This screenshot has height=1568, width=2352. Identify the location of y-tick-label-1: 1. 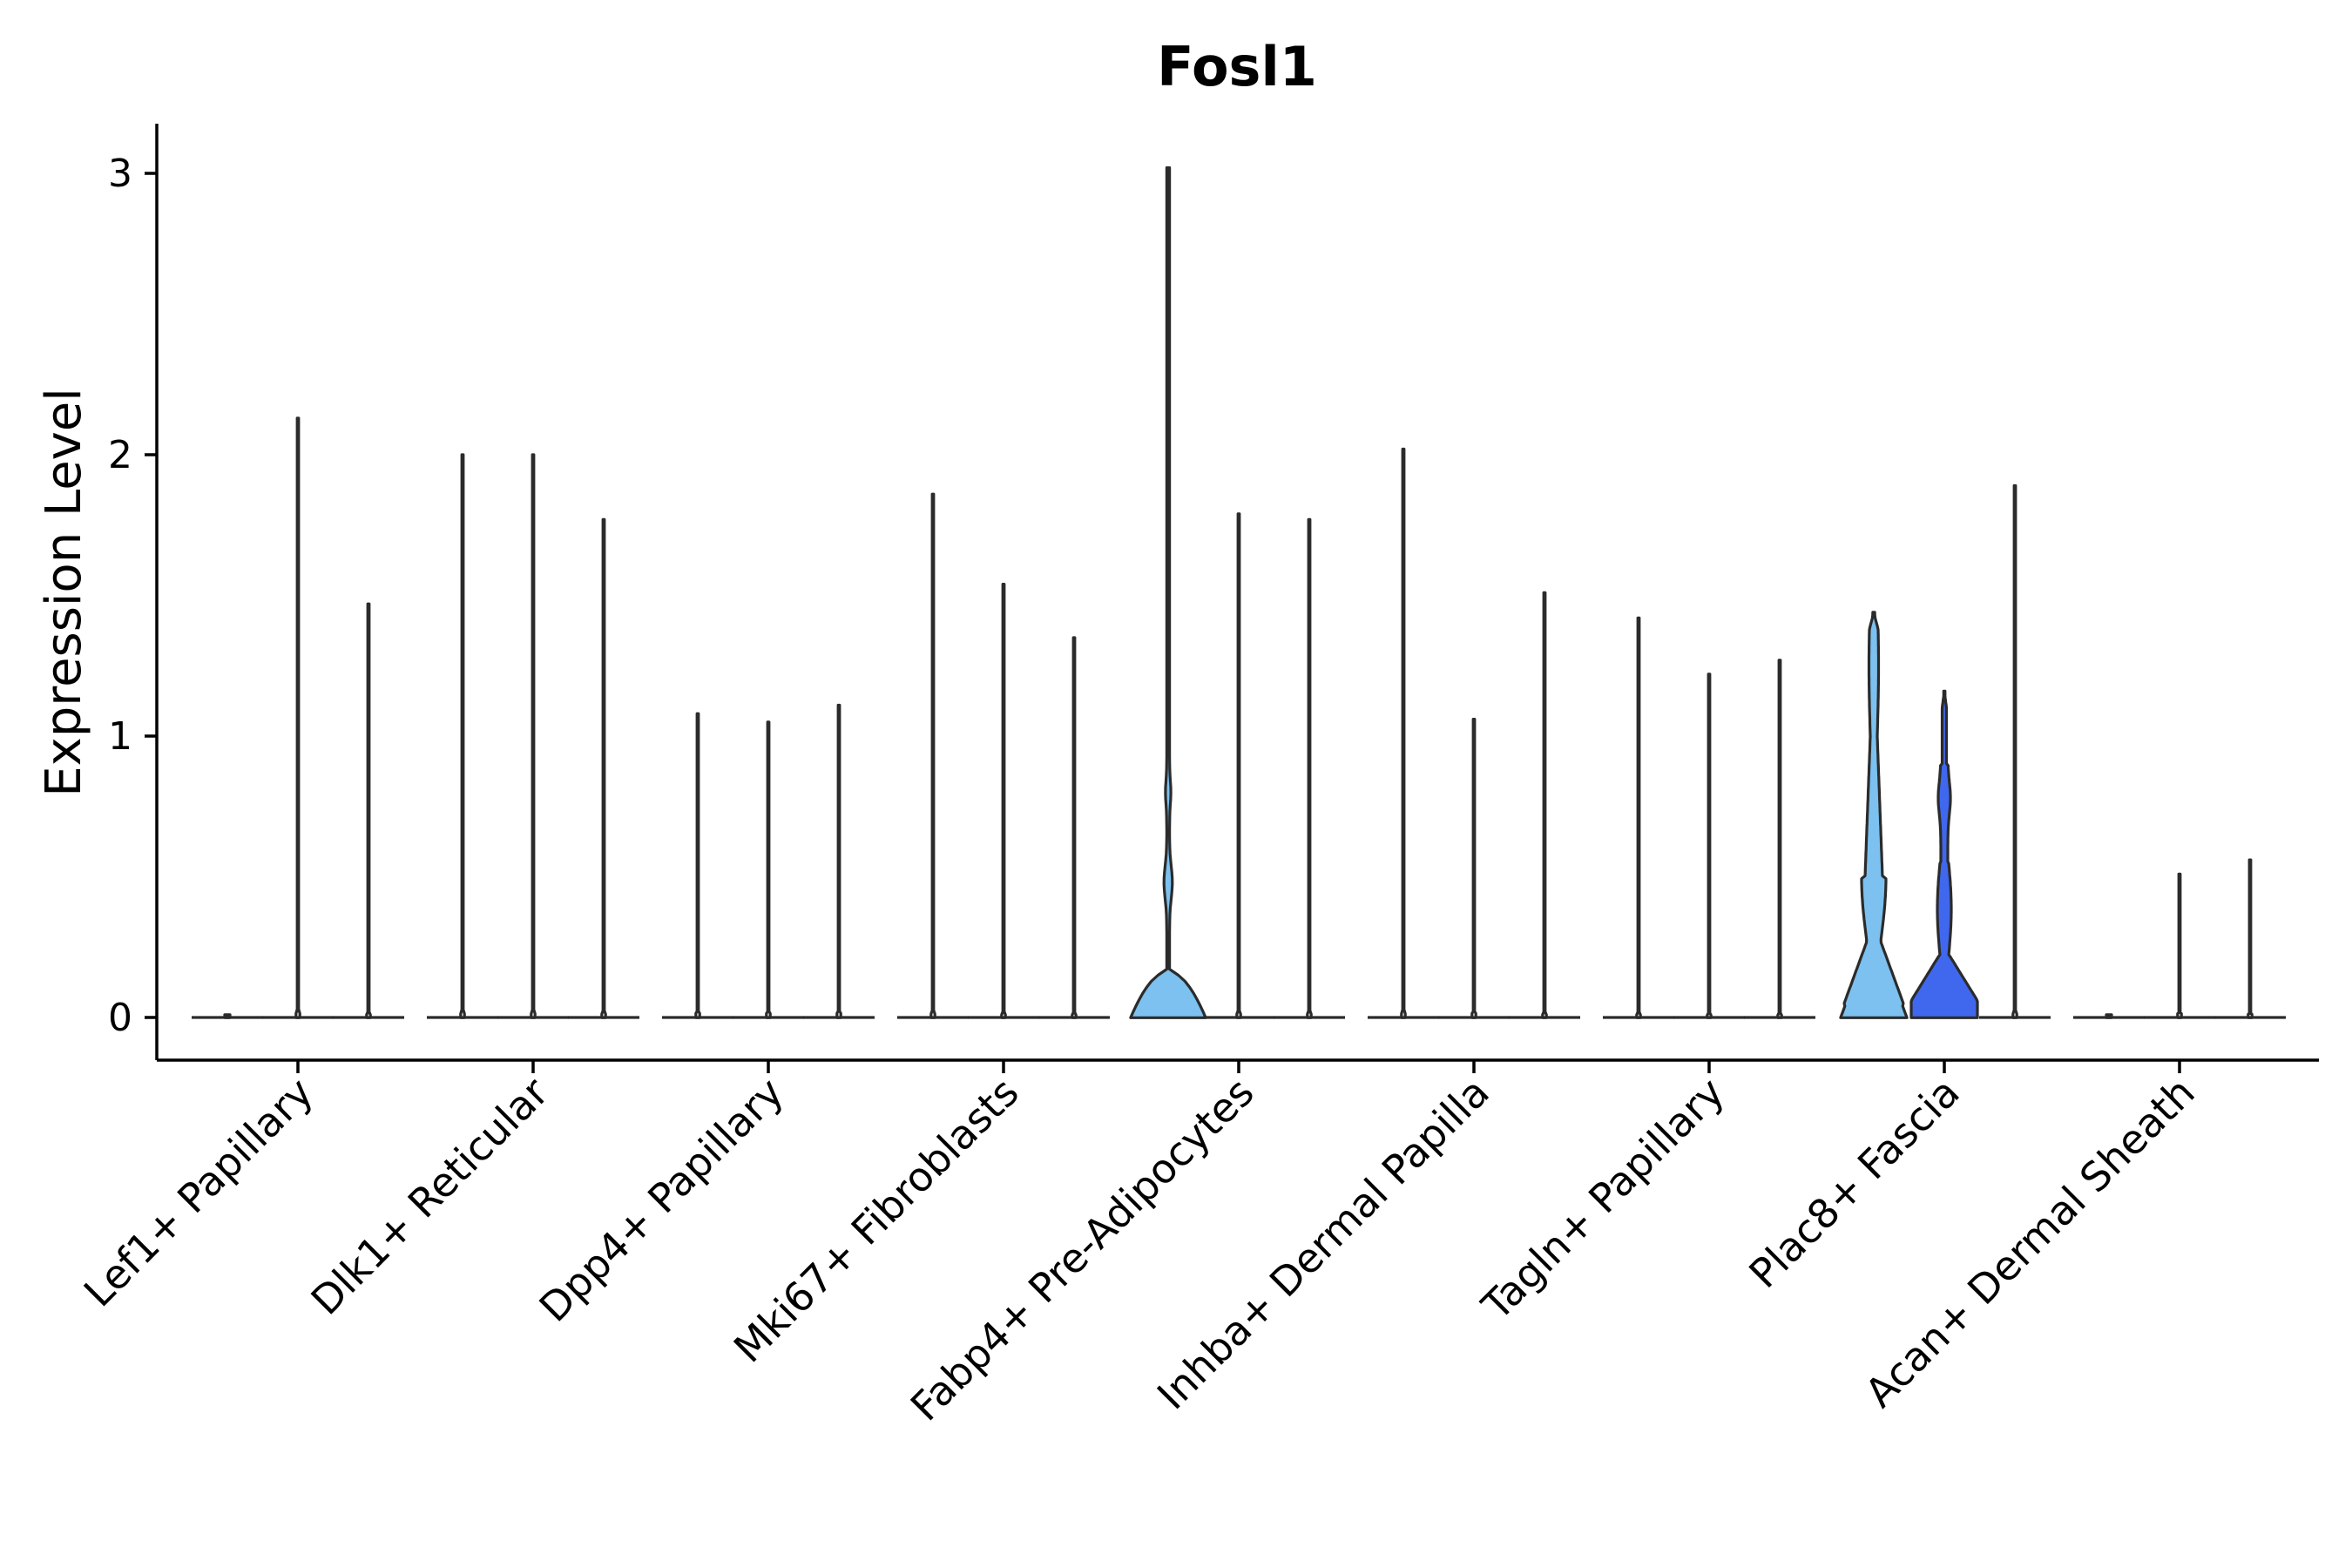
(120, 736).